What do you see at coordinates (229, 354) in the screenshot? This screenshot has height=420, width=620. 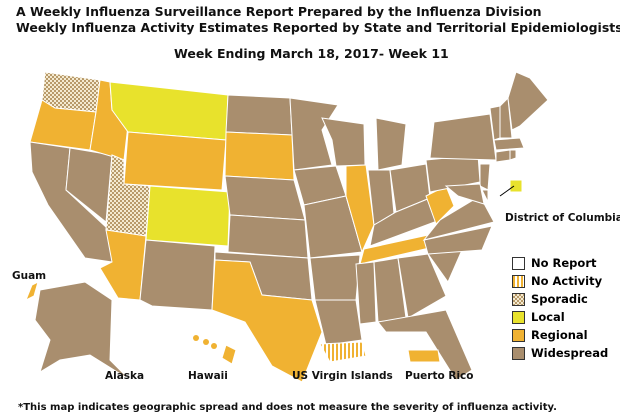 I see `state-hi` at bounding box center [229, 354].